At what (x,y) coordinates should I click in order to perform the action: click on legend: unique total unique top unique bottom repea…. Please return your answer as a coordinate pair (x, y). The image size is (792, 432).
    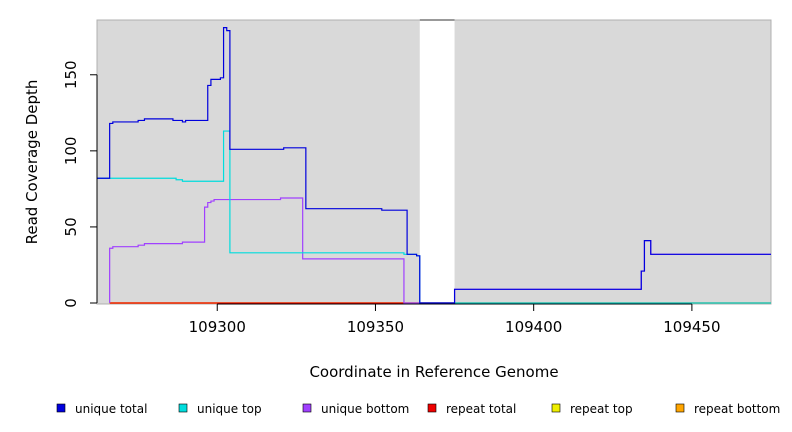
    Looking at the image, I should click on (418, 409).